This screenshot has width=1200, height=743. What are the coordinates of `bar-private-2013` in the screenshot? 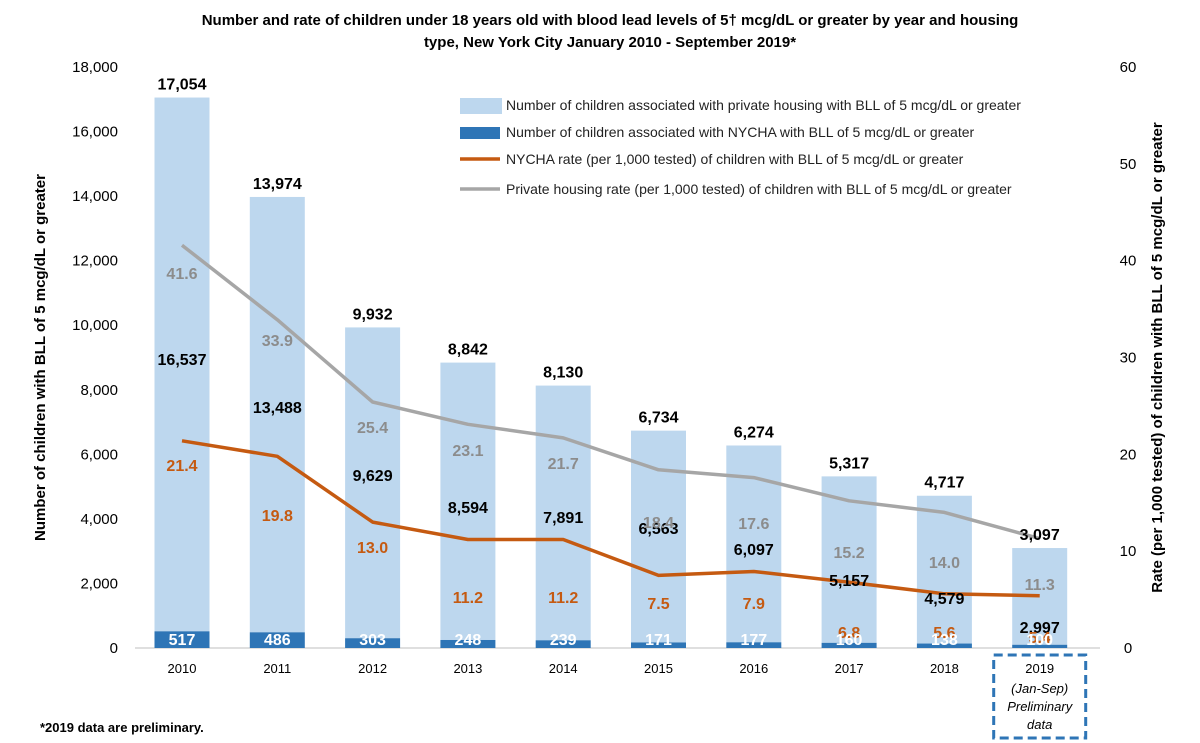 It's located at (468, 501).